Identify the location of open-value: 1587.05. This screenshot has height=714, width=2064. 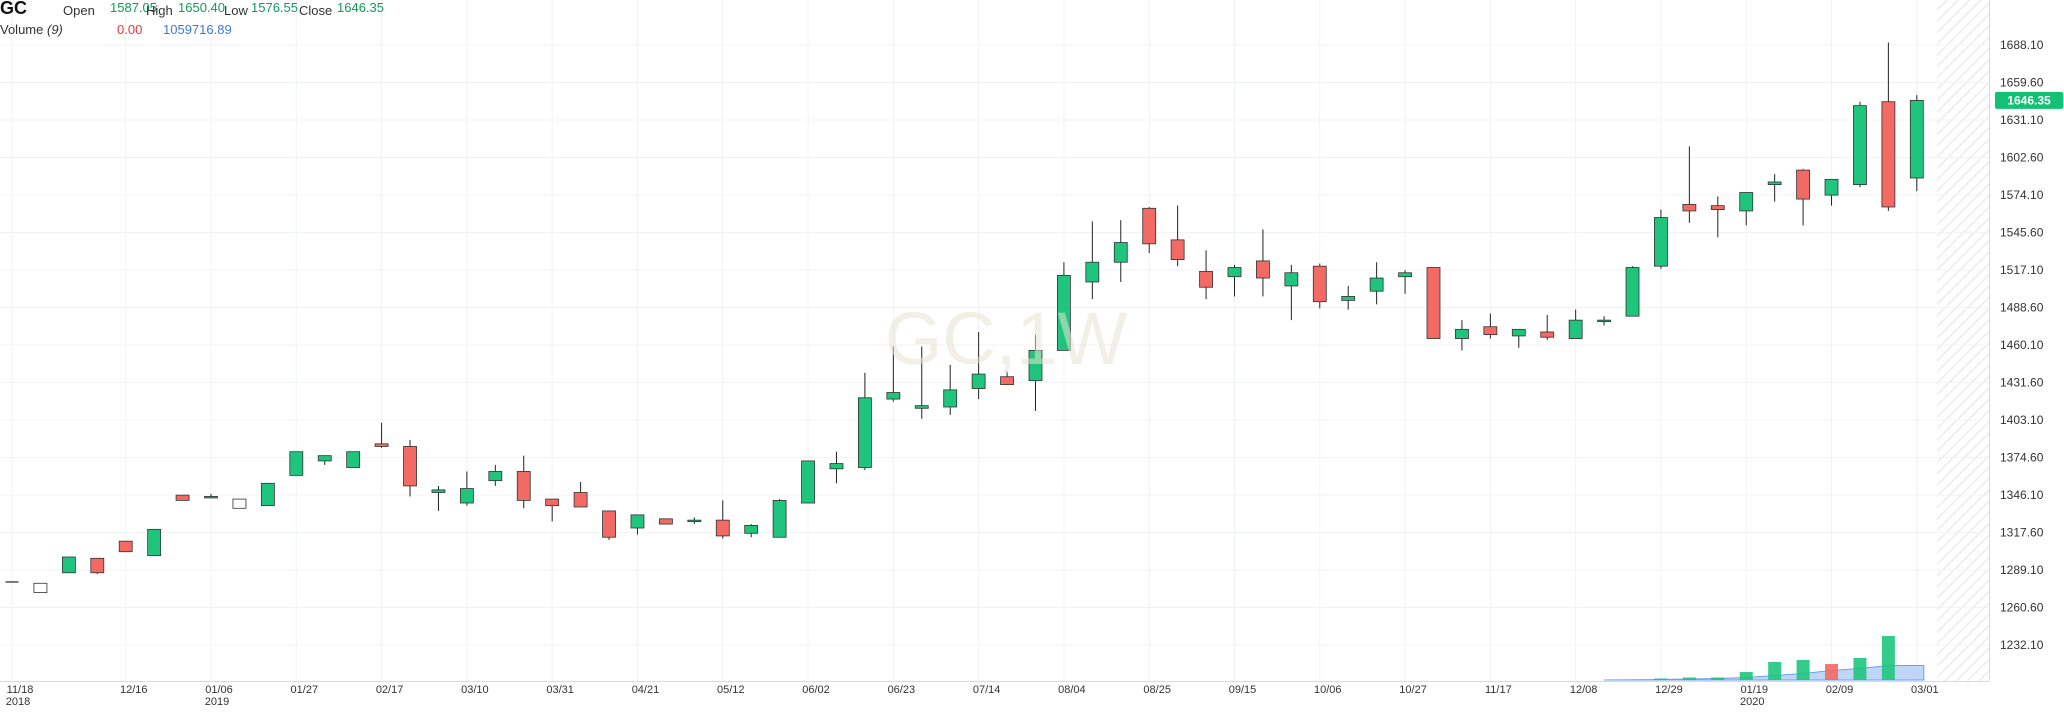
(133, 7).